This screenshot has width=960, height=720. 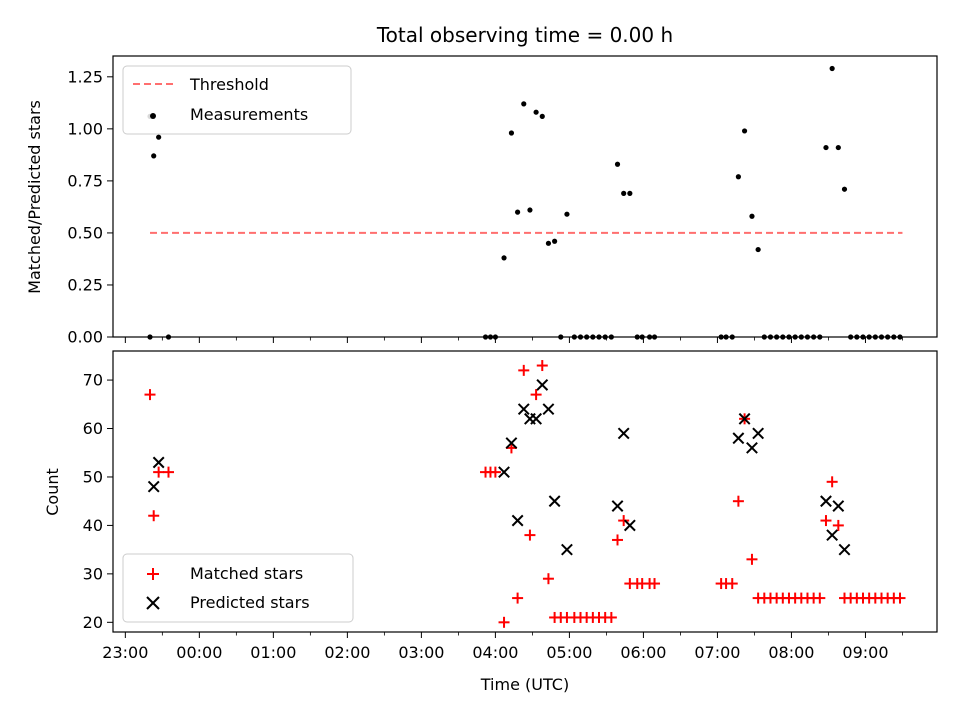 I want to click on counts-x-tick-label: 02:00, so click(x=347, y=652).